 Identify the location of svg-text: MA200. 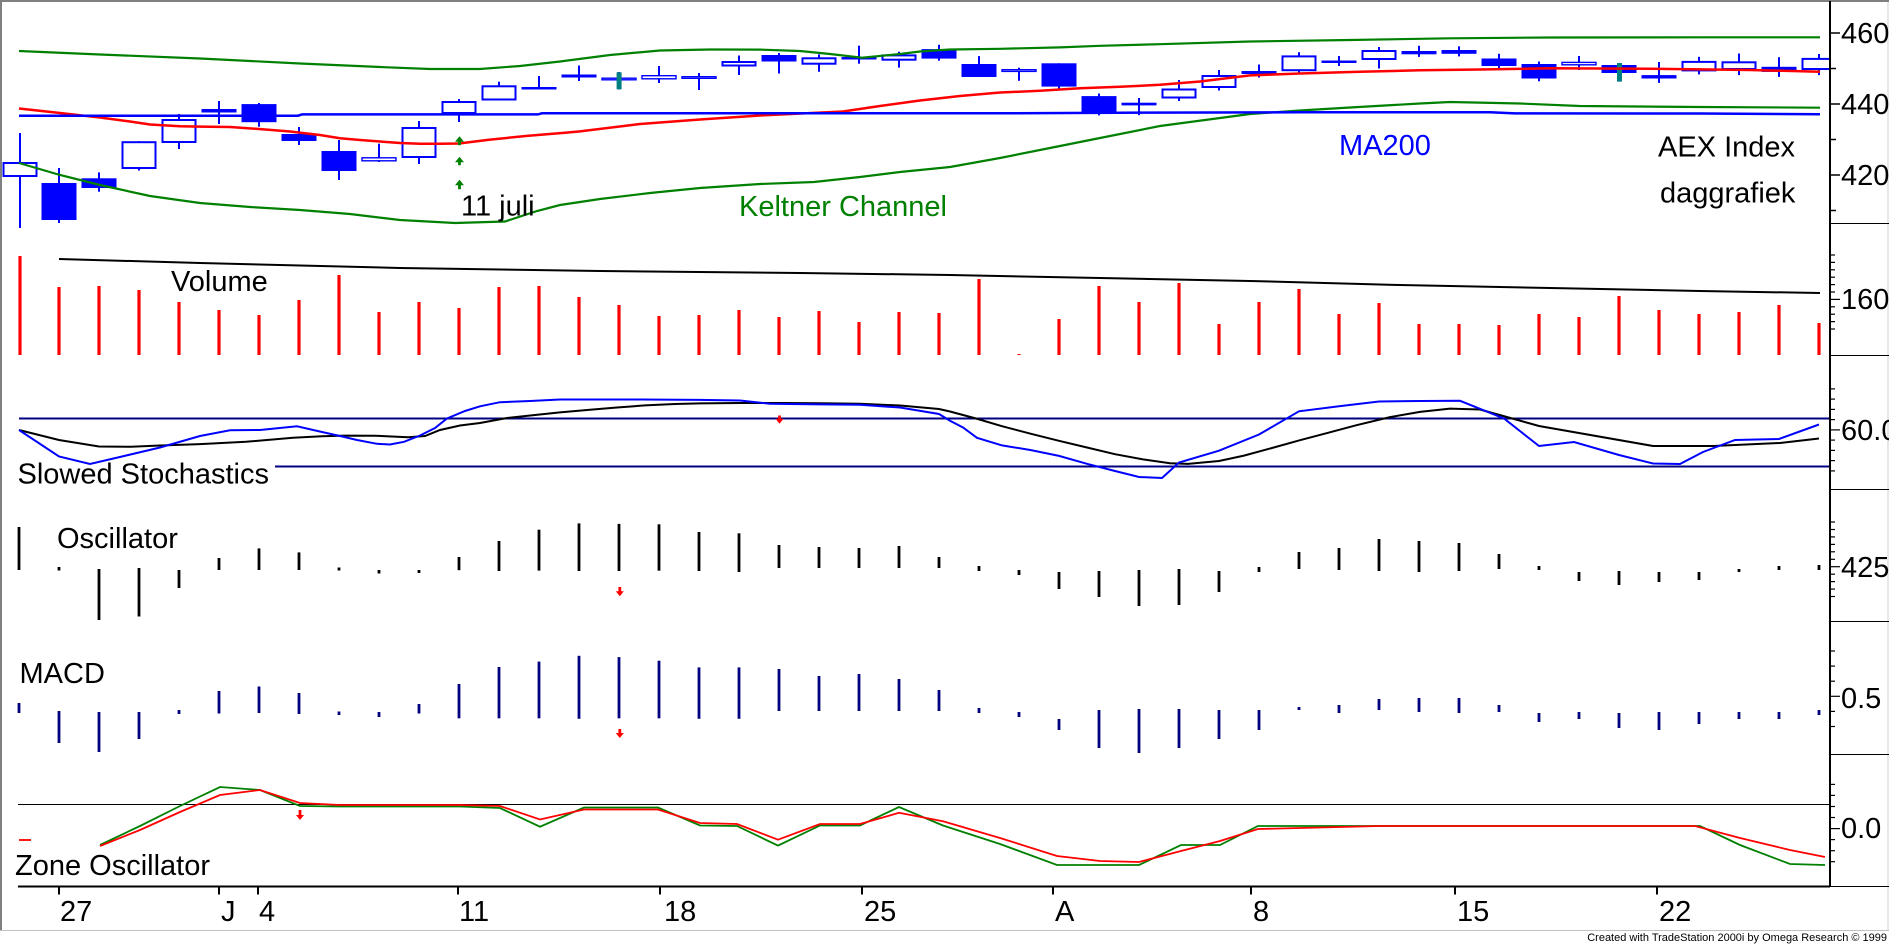
(1385, 146).